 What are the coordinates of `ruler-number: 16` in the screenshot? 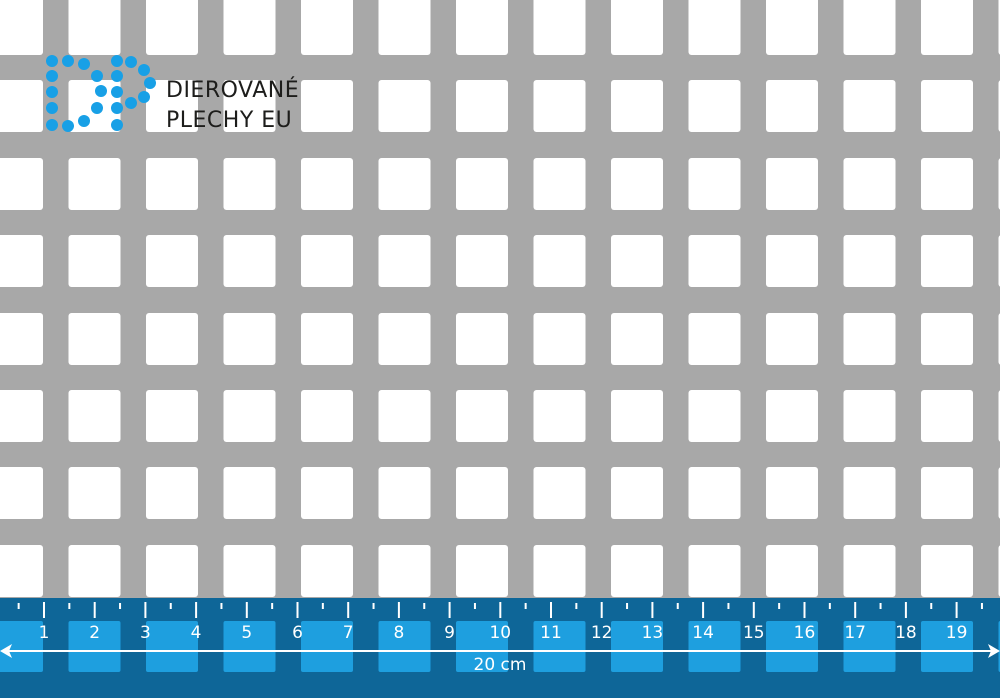 It's located at (804, 633).